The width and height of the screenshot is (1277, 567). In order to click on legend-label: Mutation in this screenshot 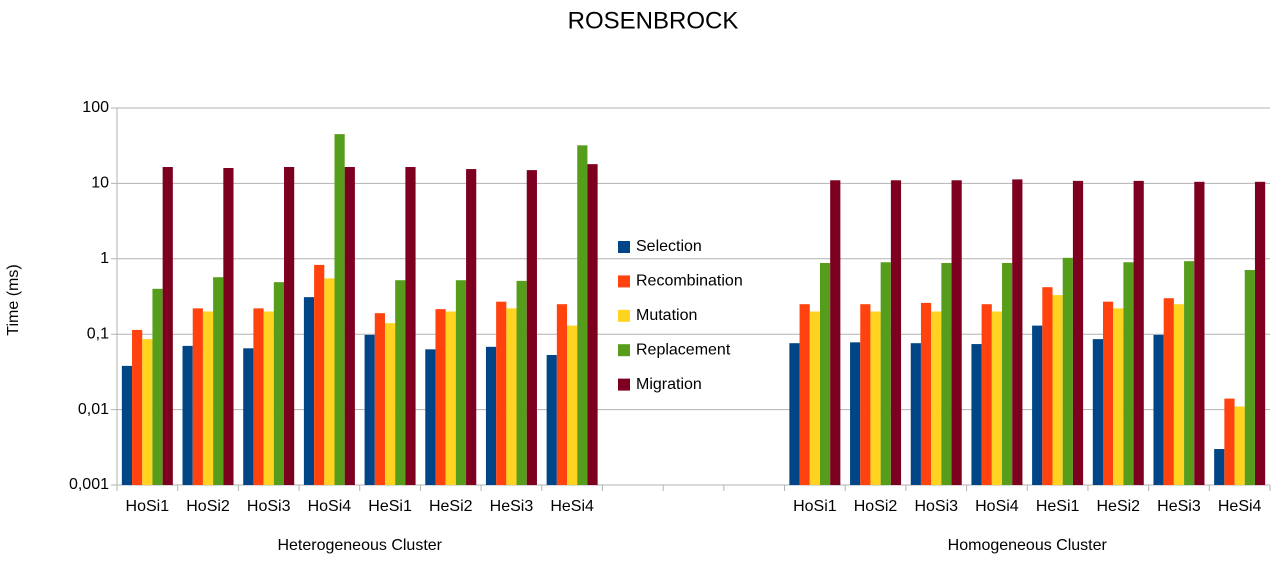, I will do `click(666, 315)`.